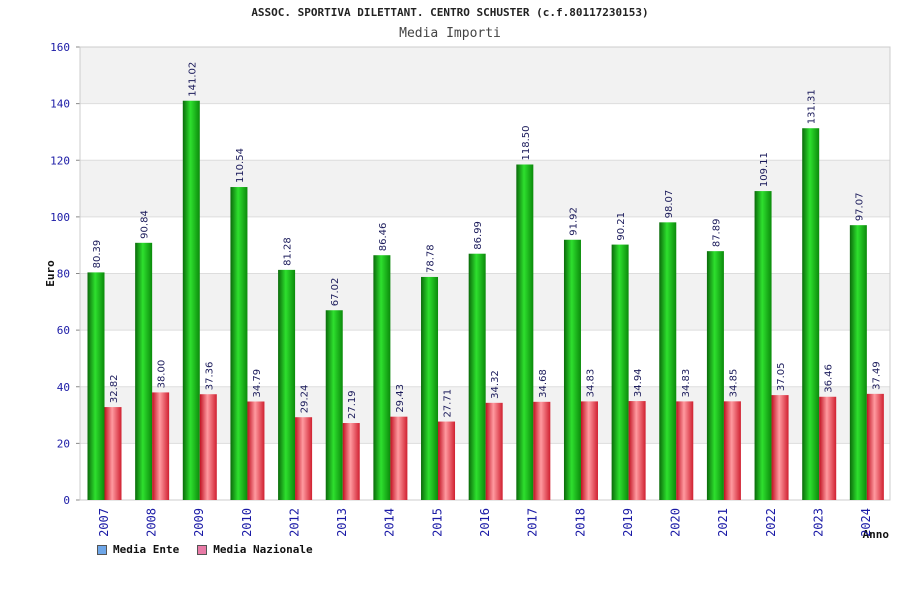 This screenshot has height=600, width=900. I want to click on data-label-media-ente: 86.46, so click(383, 237).